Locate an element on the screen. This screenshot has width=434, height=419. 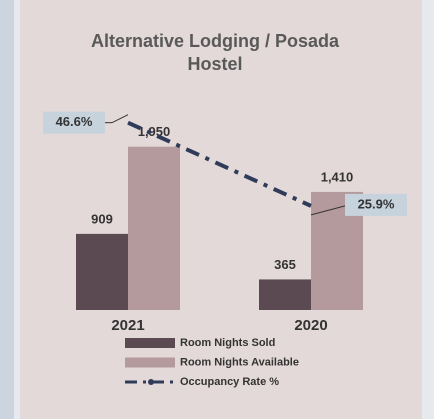
legend-label: Occupancy Rate % is located at coordinates (229, 382).